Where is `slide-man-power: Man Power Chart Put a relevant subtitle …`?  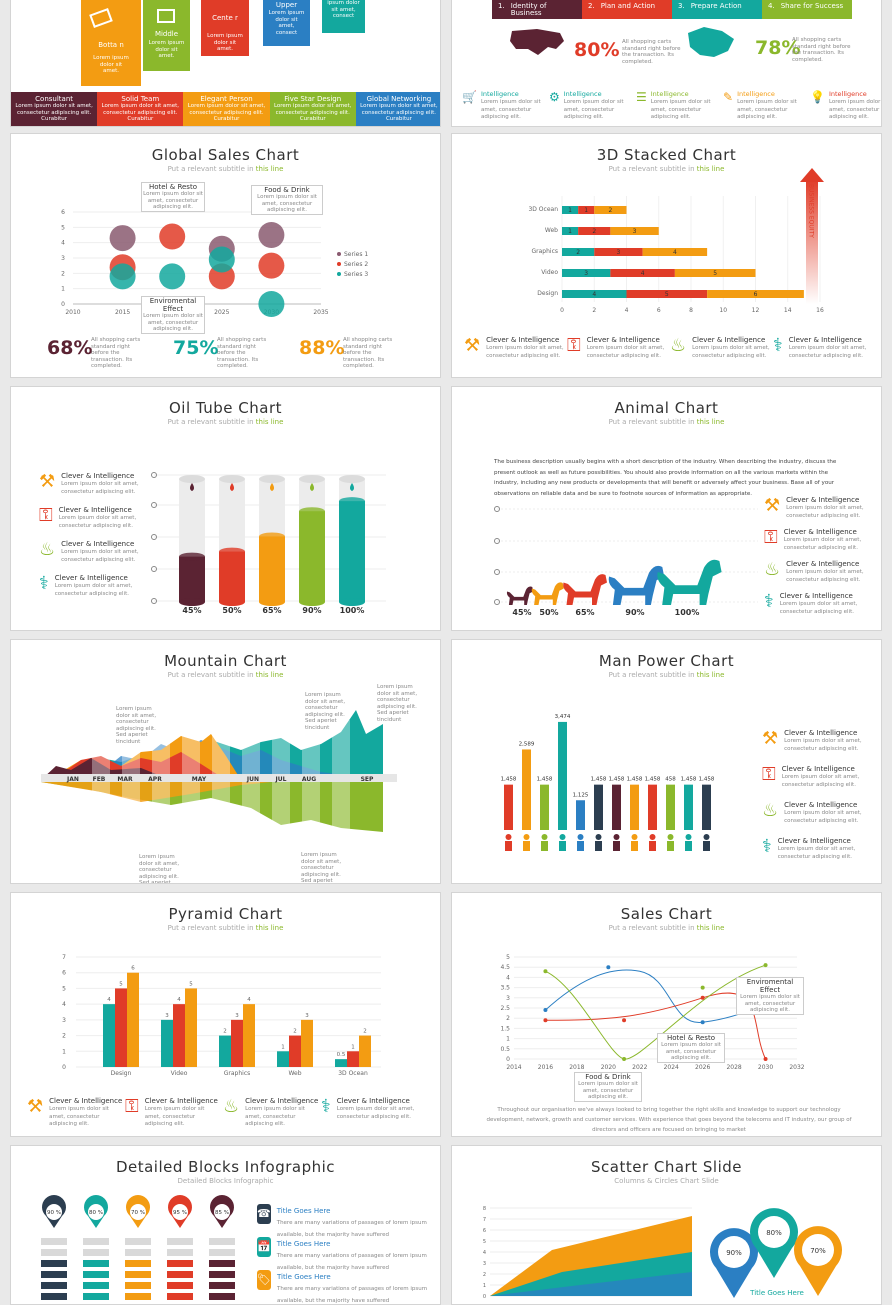 slide-man-power: Man Power Chart Put a relevant subtitle … is located at coordinates (666, 761).